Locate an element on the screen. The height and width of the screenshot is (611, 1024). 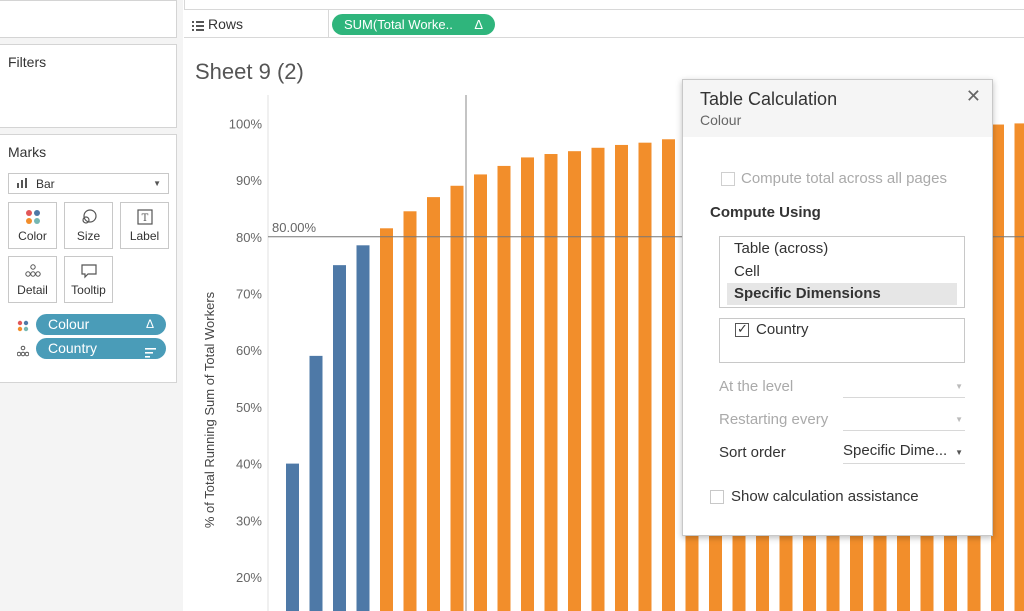
svg-text: T is located at coordinates (144, 218).